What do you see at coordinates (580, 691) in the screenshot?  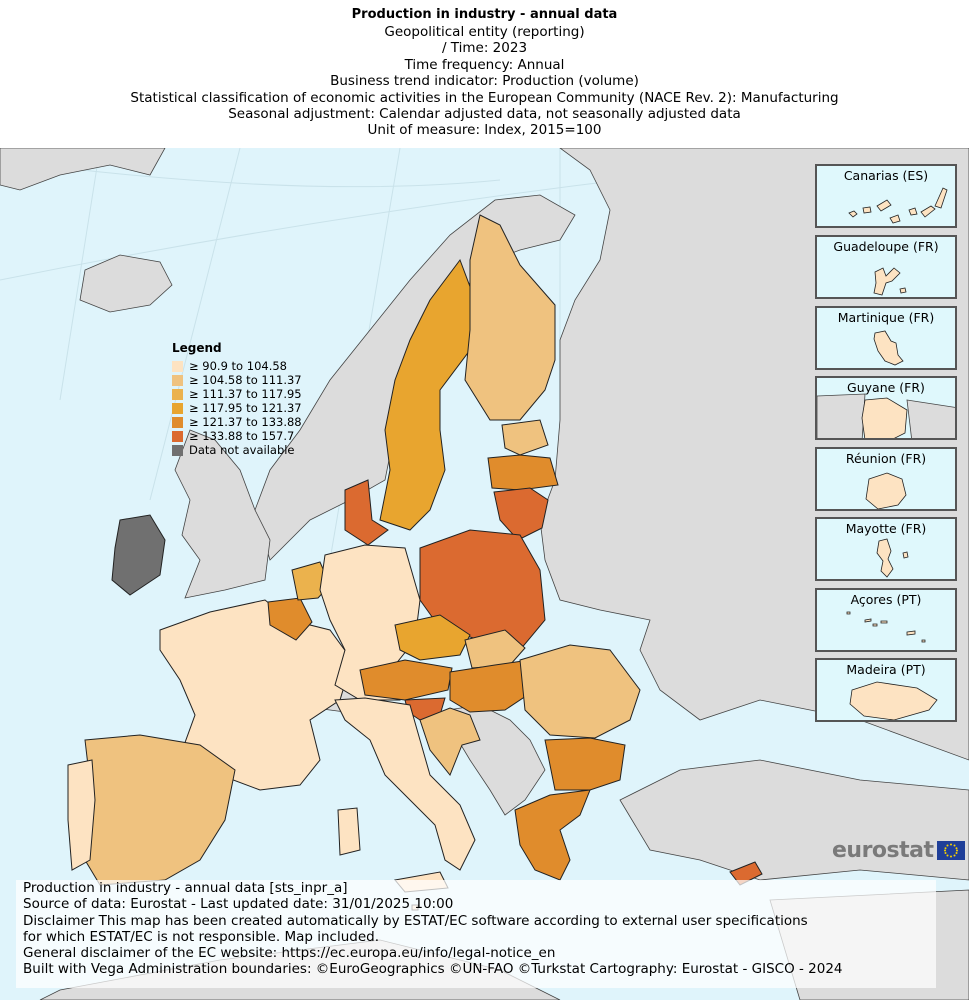 I see `romania` at bounding box center [580, 691].